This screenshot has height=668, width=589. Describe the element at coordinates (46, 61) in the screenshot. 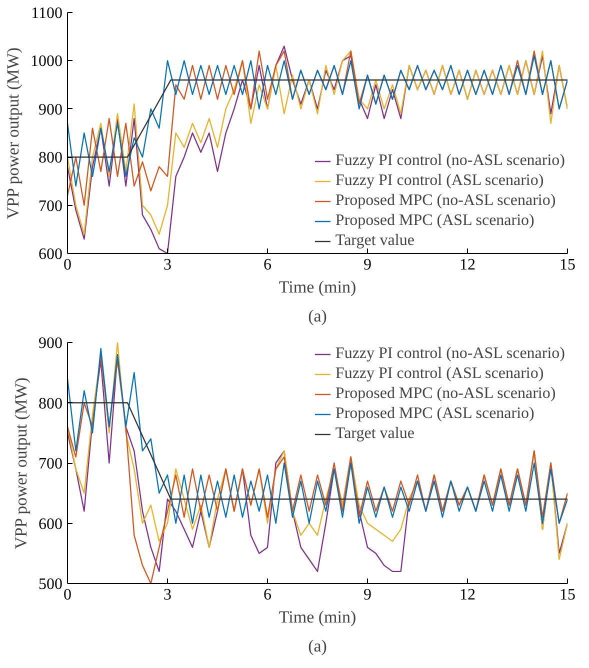

I see `y-tick-label: 1000` at that location.